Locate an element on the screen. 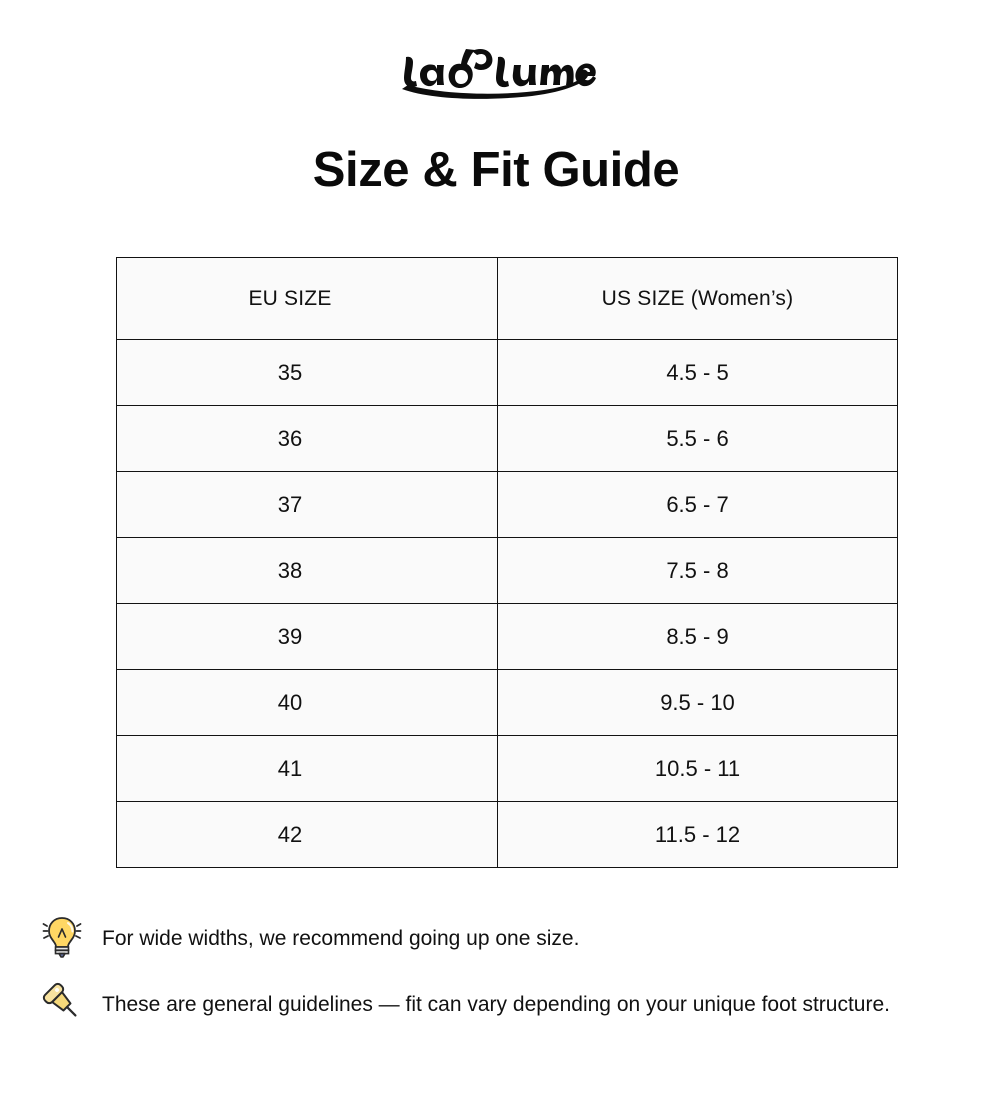 This screenshot has height=1100, width=992. cell-eu-size: 37 is located at coordinates (307, 504).